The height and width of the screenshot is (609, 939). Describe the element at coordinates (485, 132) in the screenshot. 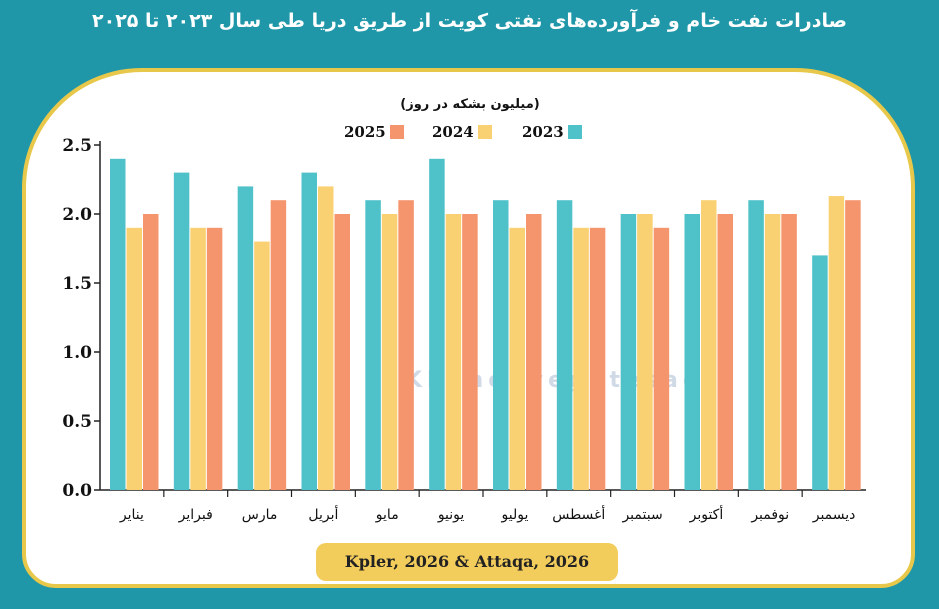

I see `legend-swatch-2024` at that location.